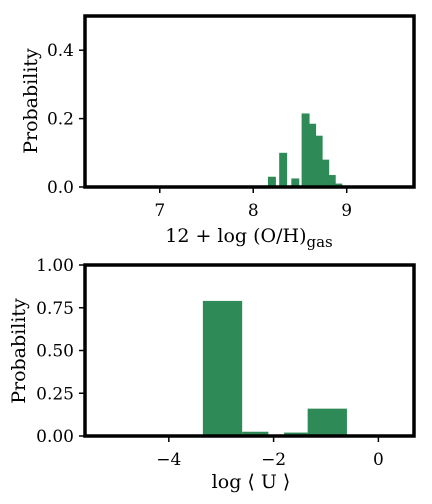 Image resolution: width=432 pixels, height=504 pixels. What do you see at coordinates (320, 242) in the screenshot?
I see `top-x-axis-label-subscript: gas` at bounding box center [320, 242].